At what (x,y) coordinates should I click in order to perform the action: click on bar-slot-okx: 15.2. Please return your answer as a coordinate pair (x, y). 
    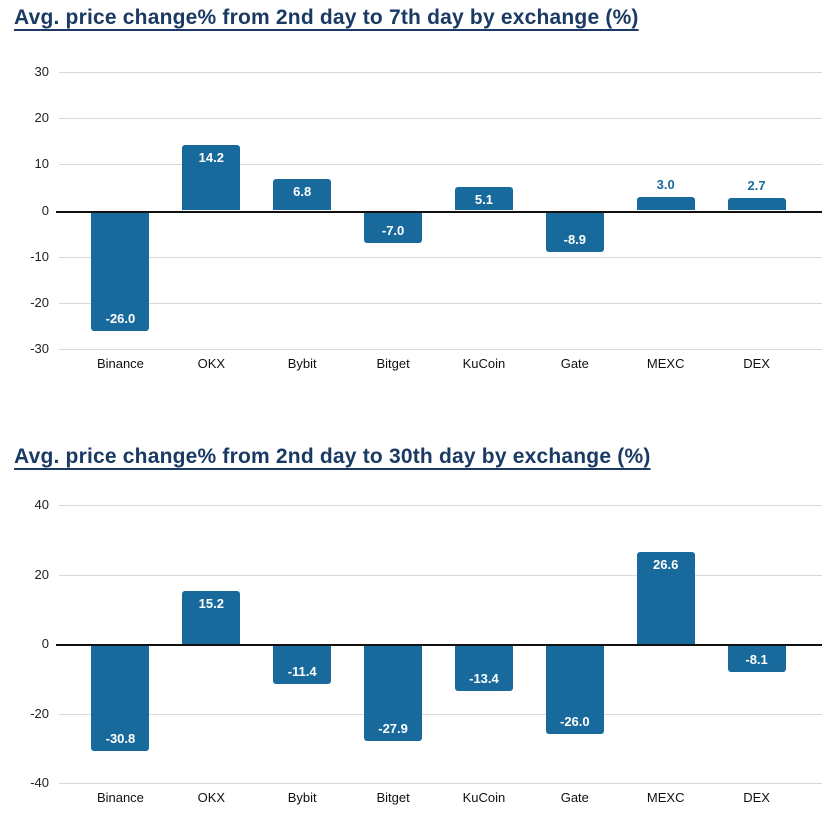
    Looking at the image, I should click on (211, 644).